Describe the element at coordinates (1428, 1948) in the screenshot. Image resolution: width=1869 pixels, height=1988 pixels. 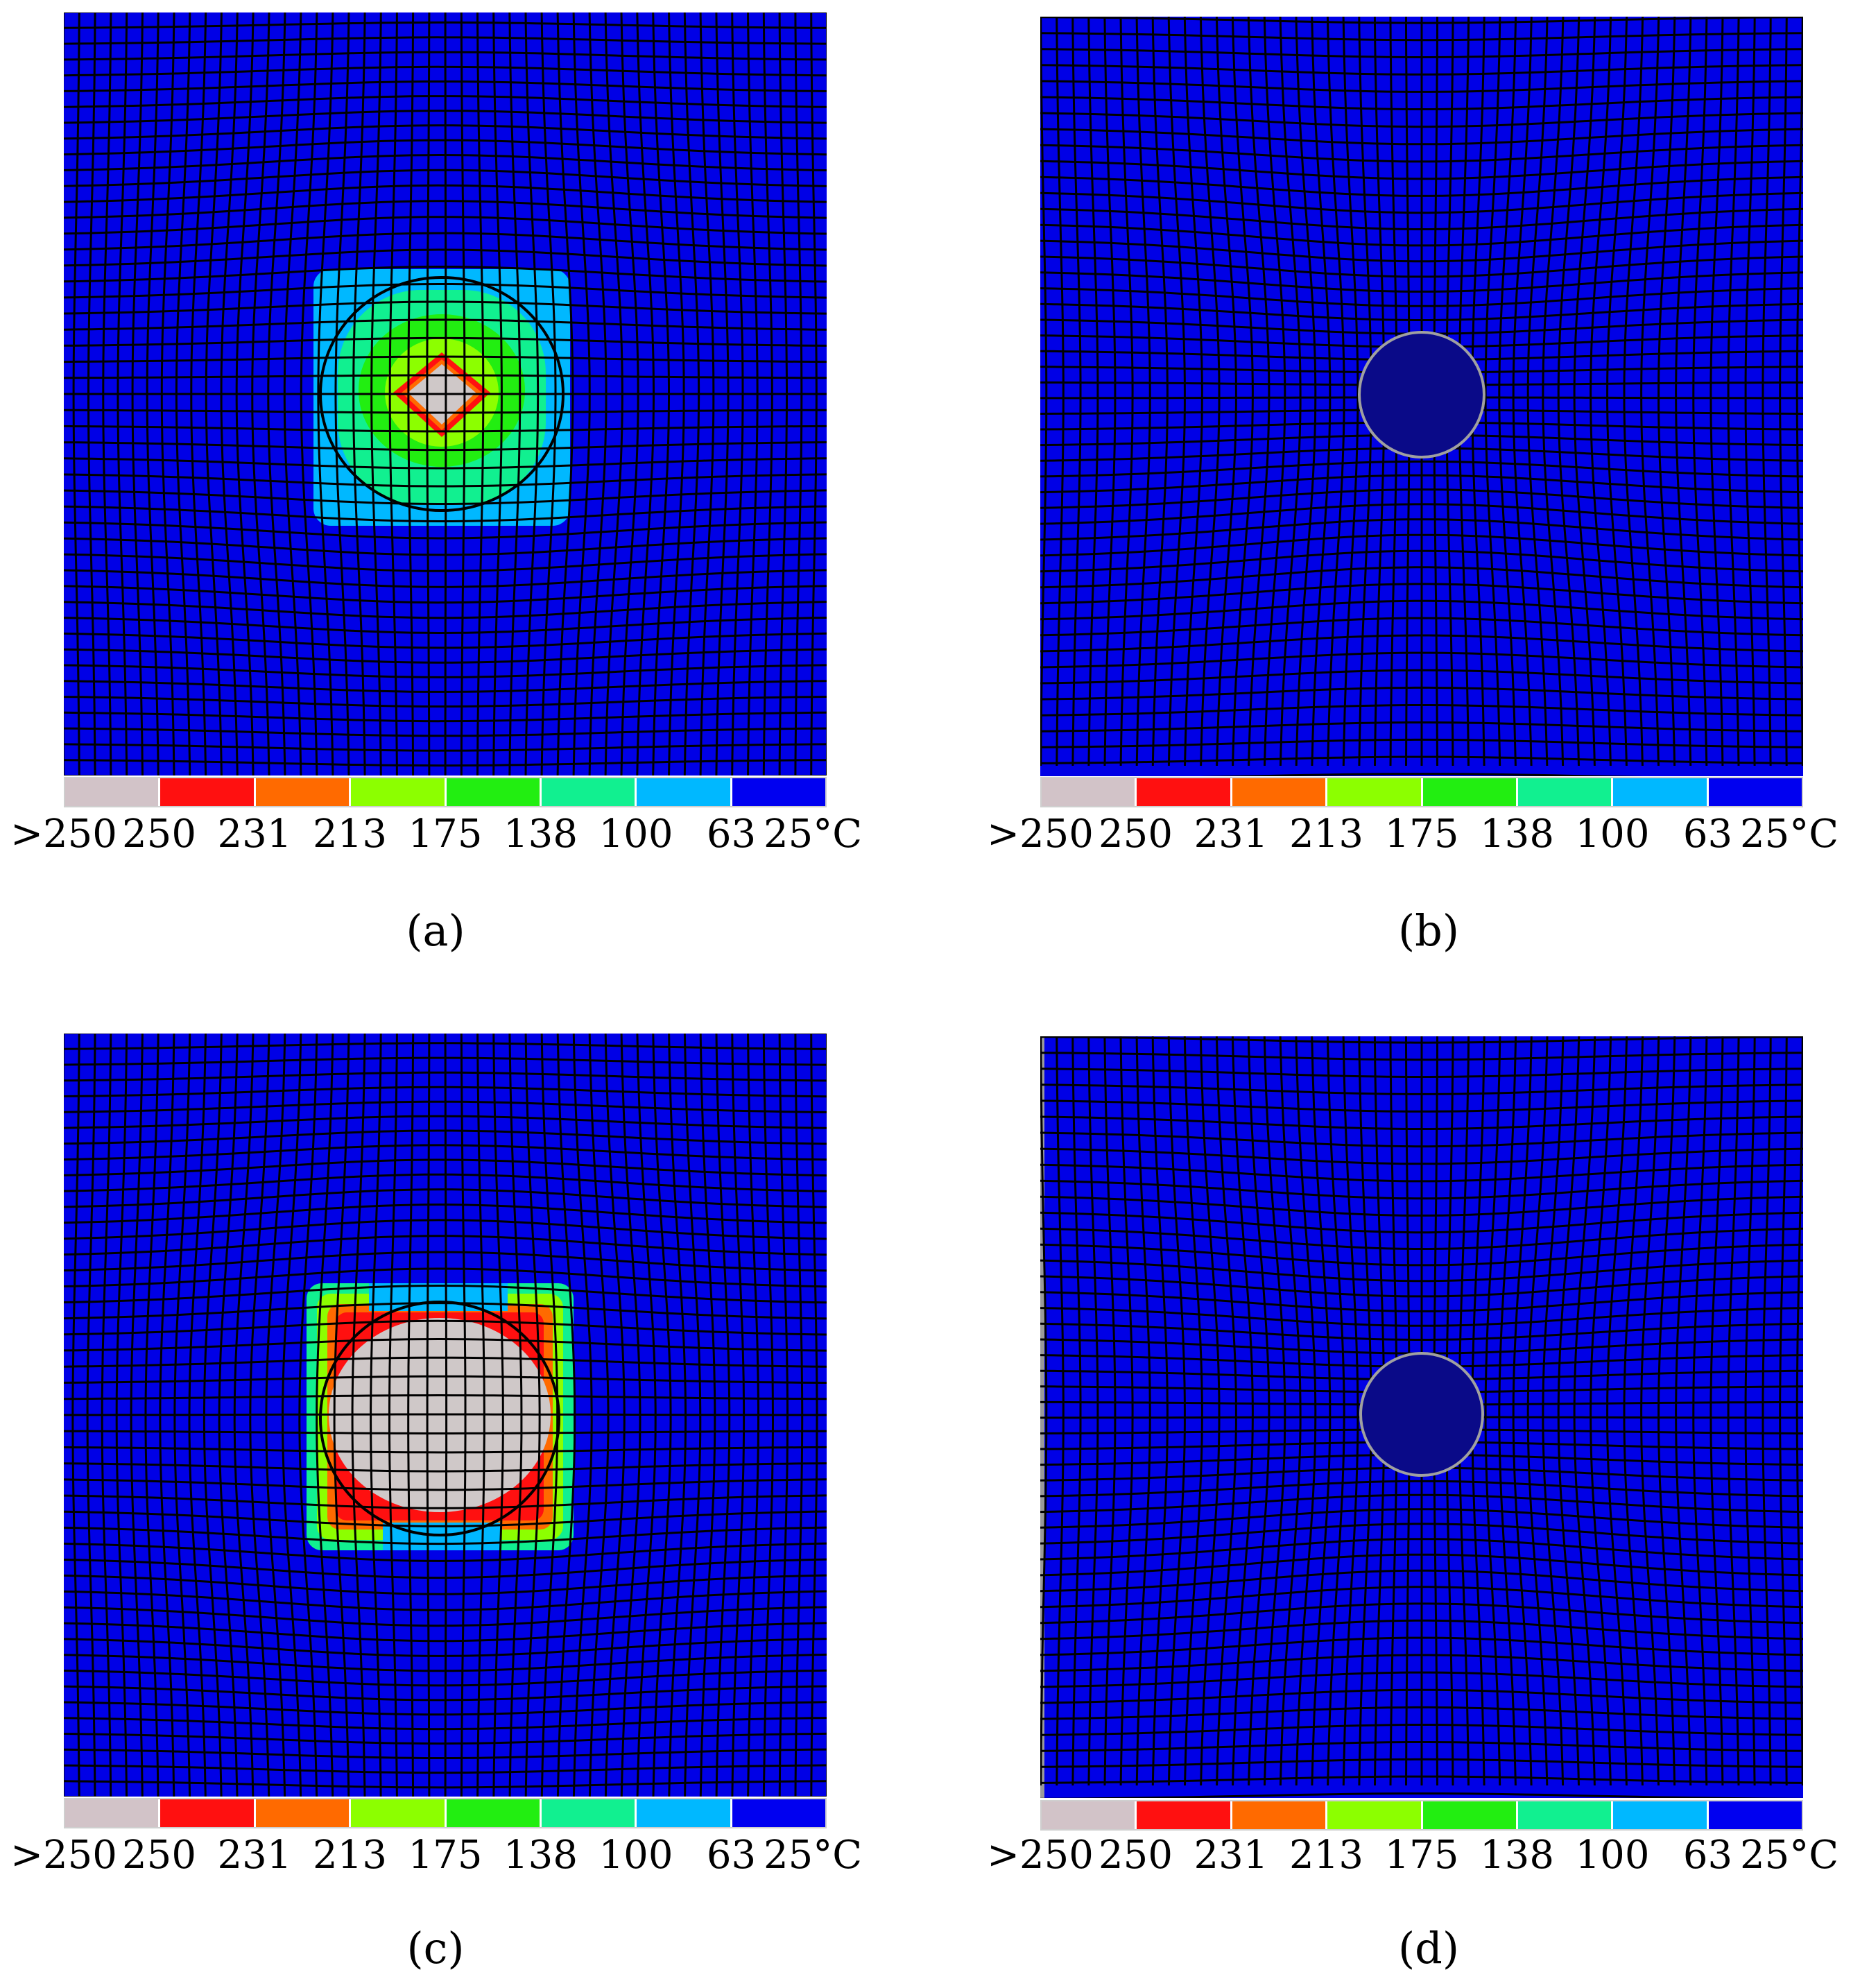
I see `caption-d: (d)` at that location.